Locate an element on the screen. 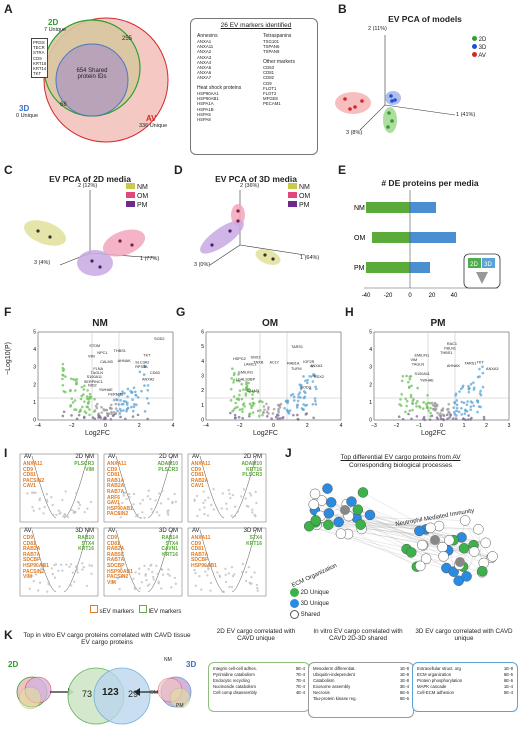 The width and height of the screenshot is (519, 748). k-box-row: Nucleoside catabolism 7E-4 is located at coordinates (259, 686).